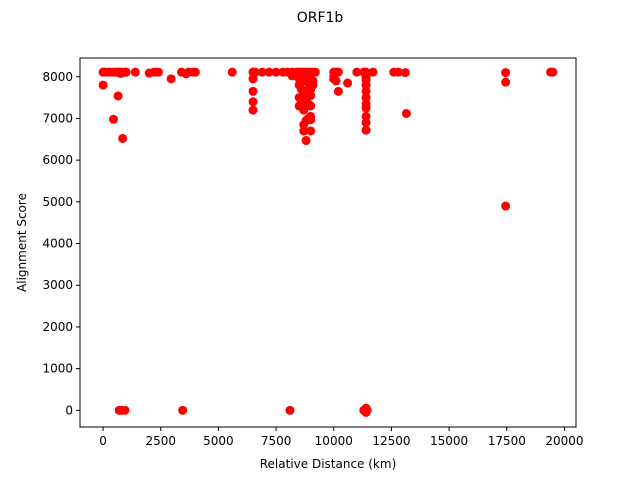  What do you see at coordinates (57, 77) in the screenshot?
I see `y-tick-label: 8000` at bounding box center [57, 77].